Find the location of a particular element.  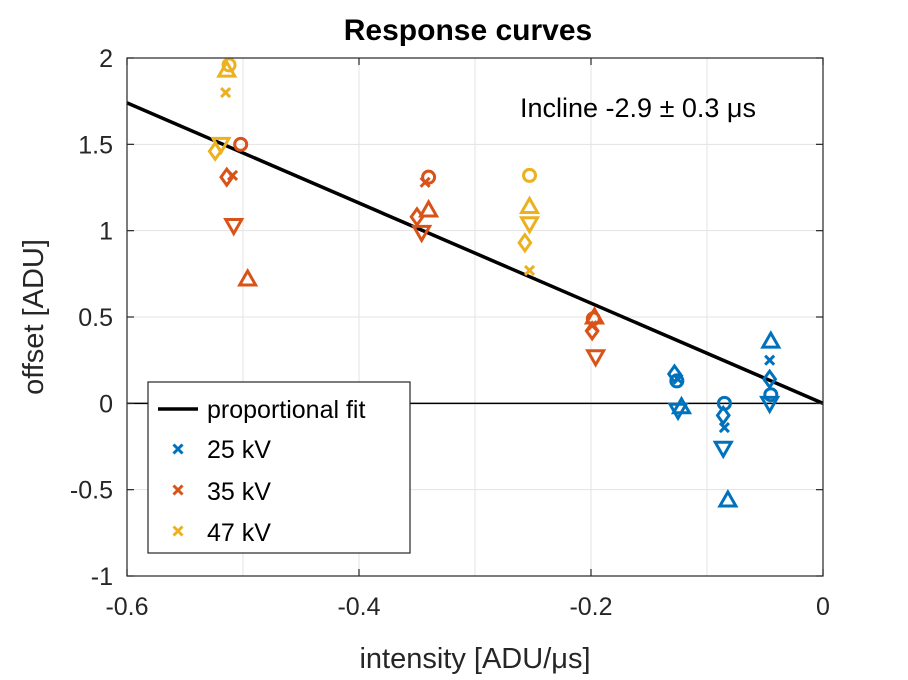

y-tick-label: 0 is located at coordinates (106, 404).